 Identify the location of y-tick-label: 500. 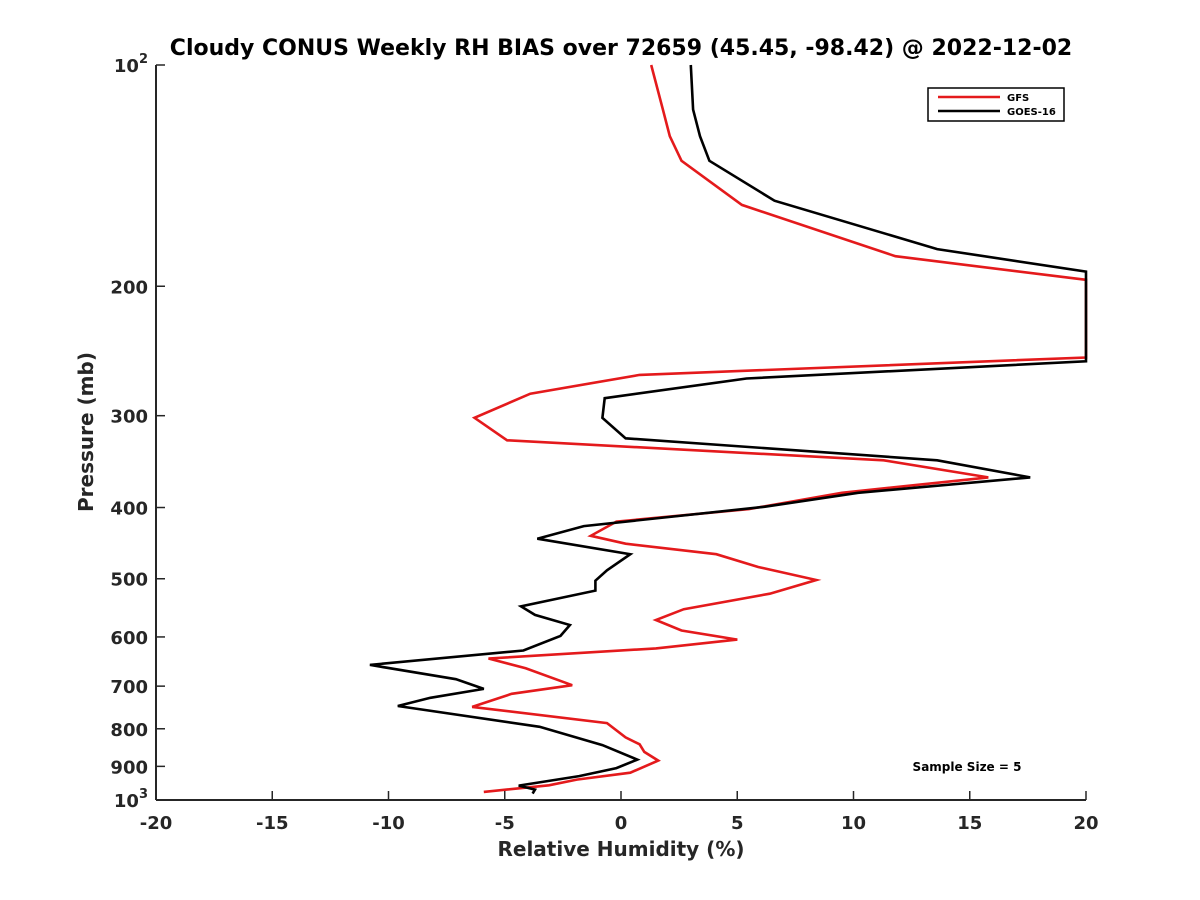
(129, 580).